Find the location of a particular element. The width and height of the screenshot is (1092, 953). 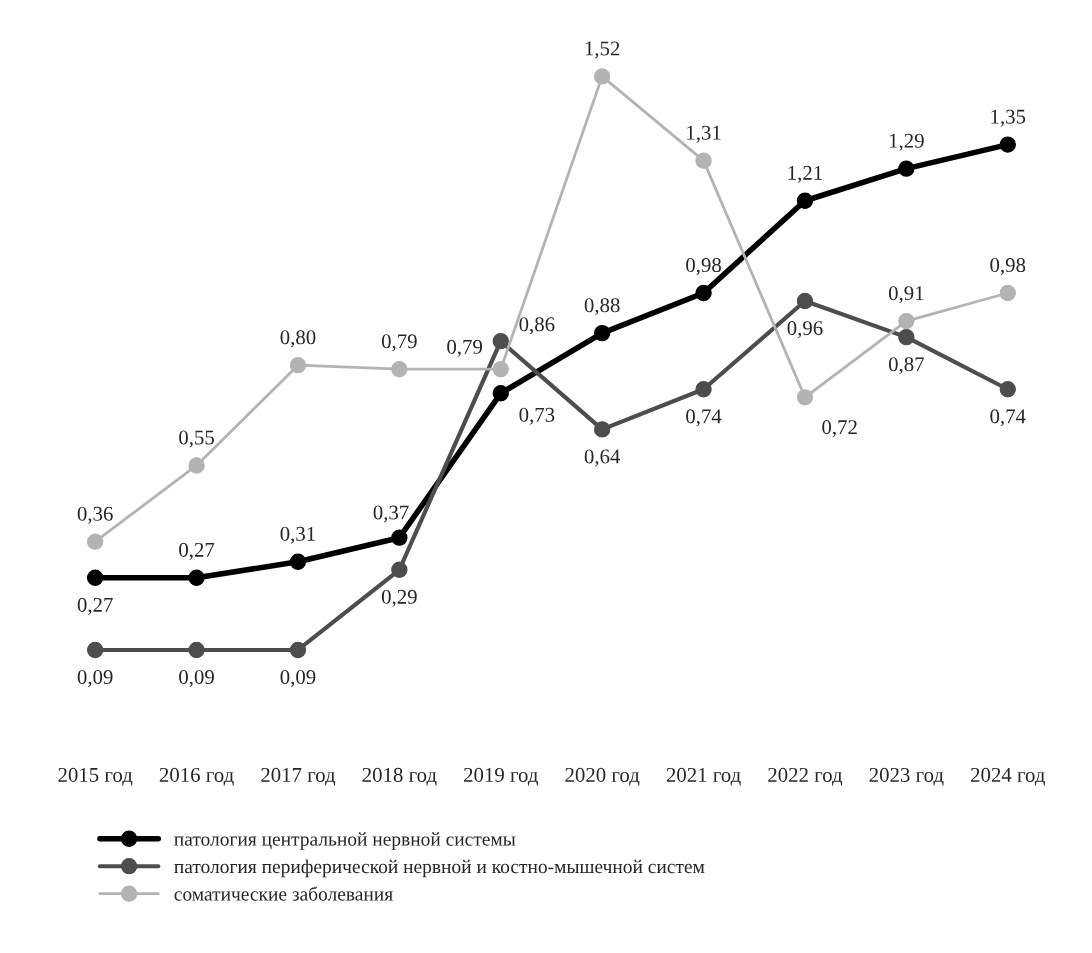

x-tick-label: 2021 год is located at coordinates (703, 776).